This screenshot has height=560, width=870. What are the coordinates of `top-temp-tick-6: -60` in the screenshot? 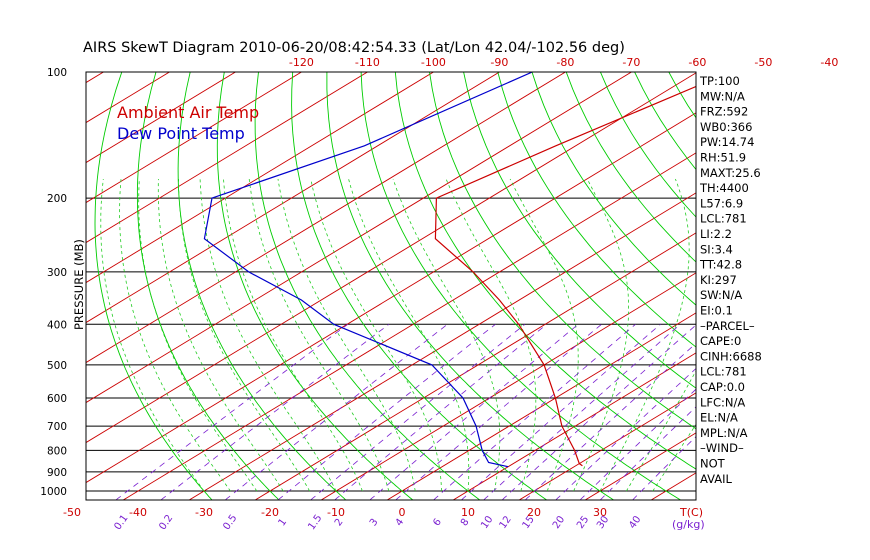 It's located at (697, 62).